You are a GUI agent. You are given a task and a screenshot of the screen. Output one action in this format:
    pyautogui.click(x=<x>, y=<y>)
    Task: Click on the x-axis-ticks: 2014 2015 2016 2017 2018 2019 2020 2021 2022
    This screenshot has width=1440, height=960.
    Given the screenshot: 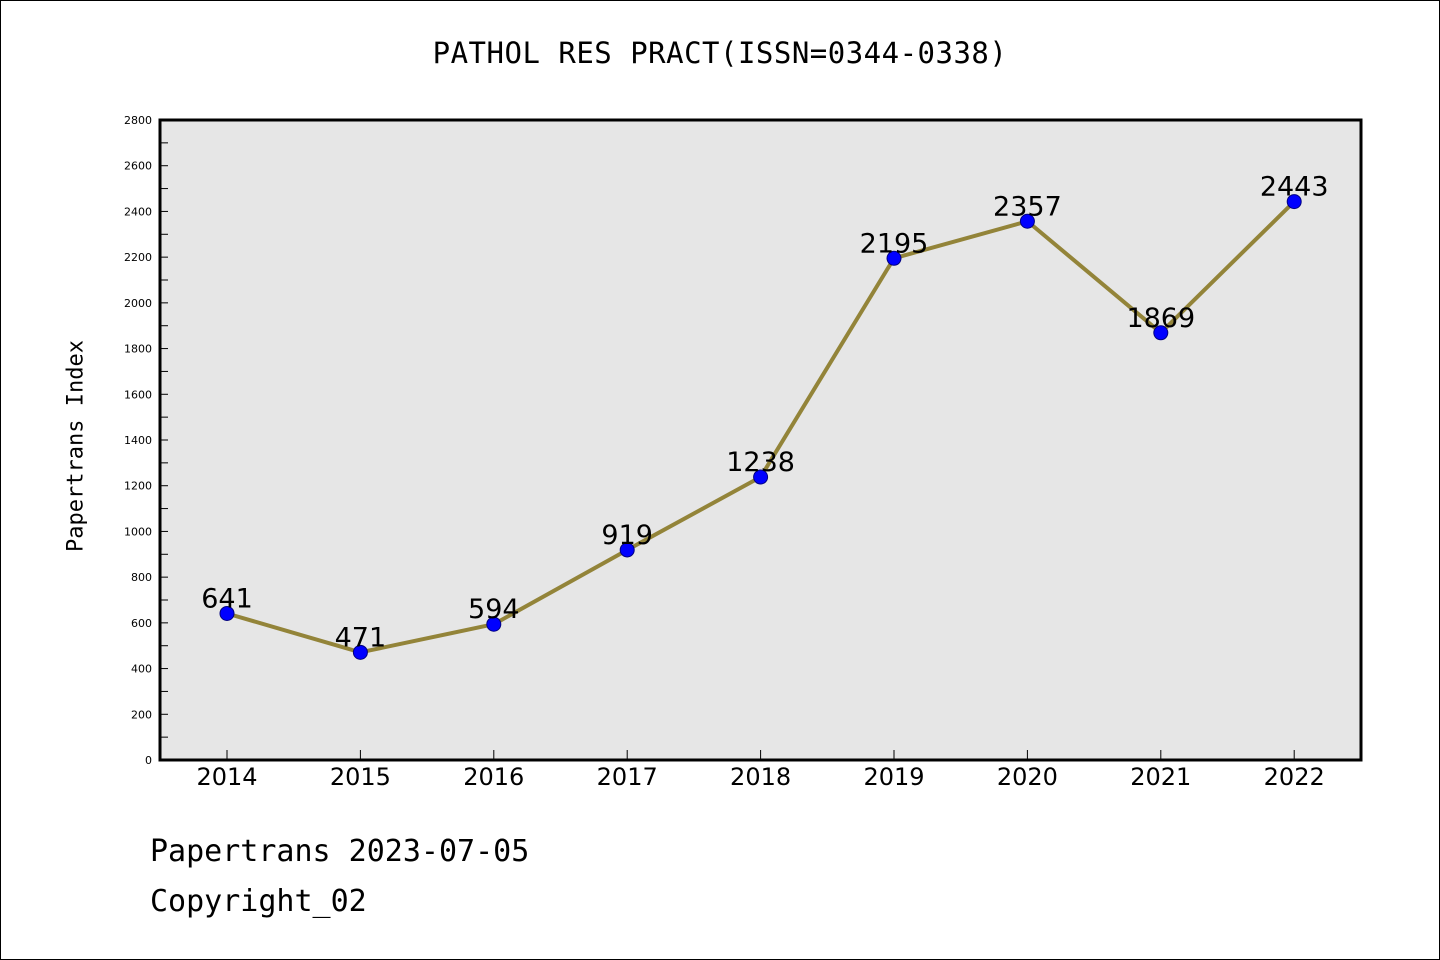 What is the action you would take?
    pyautogui.click(x=760, y=770)
    